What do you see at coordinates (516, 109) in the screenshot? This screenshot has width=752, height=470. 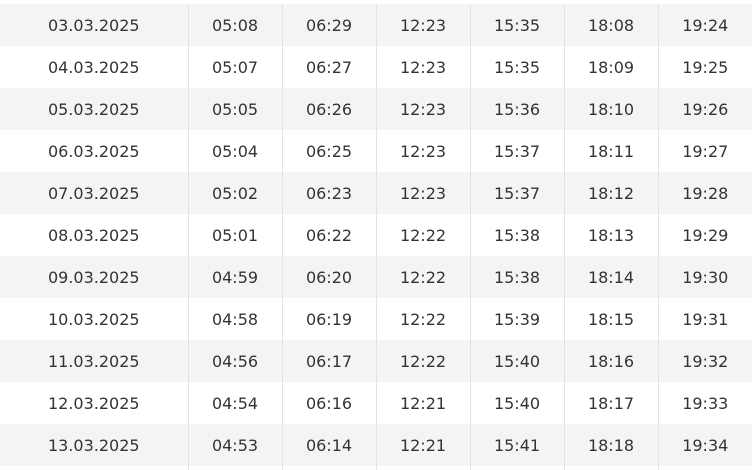 I see `time-cell: 15:36` at bounding box center [516, 109].